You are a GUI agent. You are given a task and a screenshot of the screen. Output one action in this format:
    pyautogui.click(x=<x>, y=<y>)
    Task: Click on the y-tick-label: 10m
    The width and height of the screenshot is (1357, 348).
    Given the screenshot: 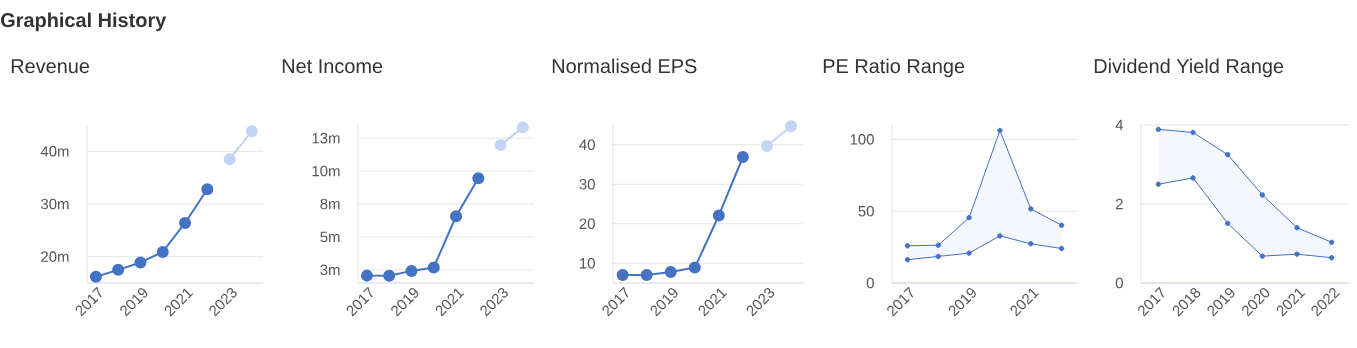 What is the action you would take?
    pyautogui.click(x=326, y=171)
    